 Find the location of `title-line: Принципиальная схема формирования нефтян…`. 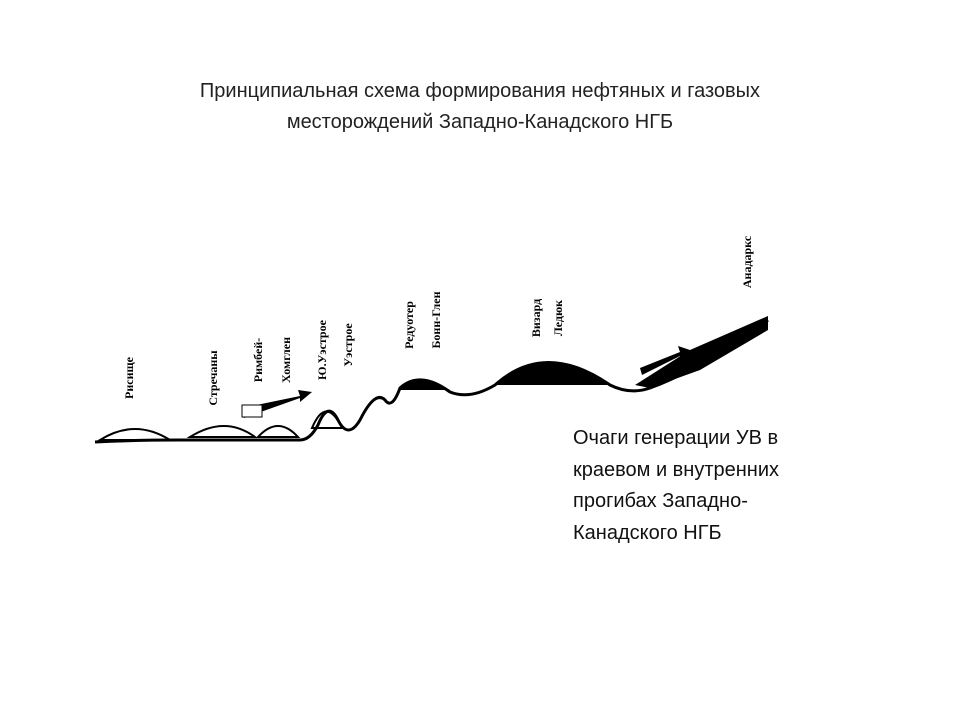

title-line: Принципиальная схема формирования нефтян… is located at coordinates (480, 91).